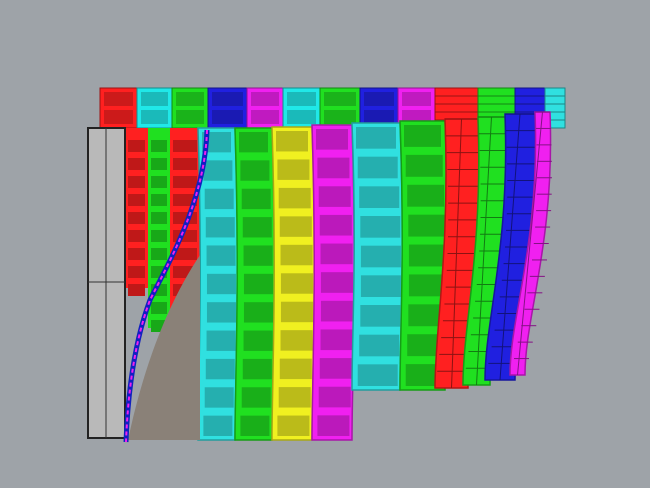 This screenshot has height=488, width=650. I want to click on side-box, so click(106, 283).